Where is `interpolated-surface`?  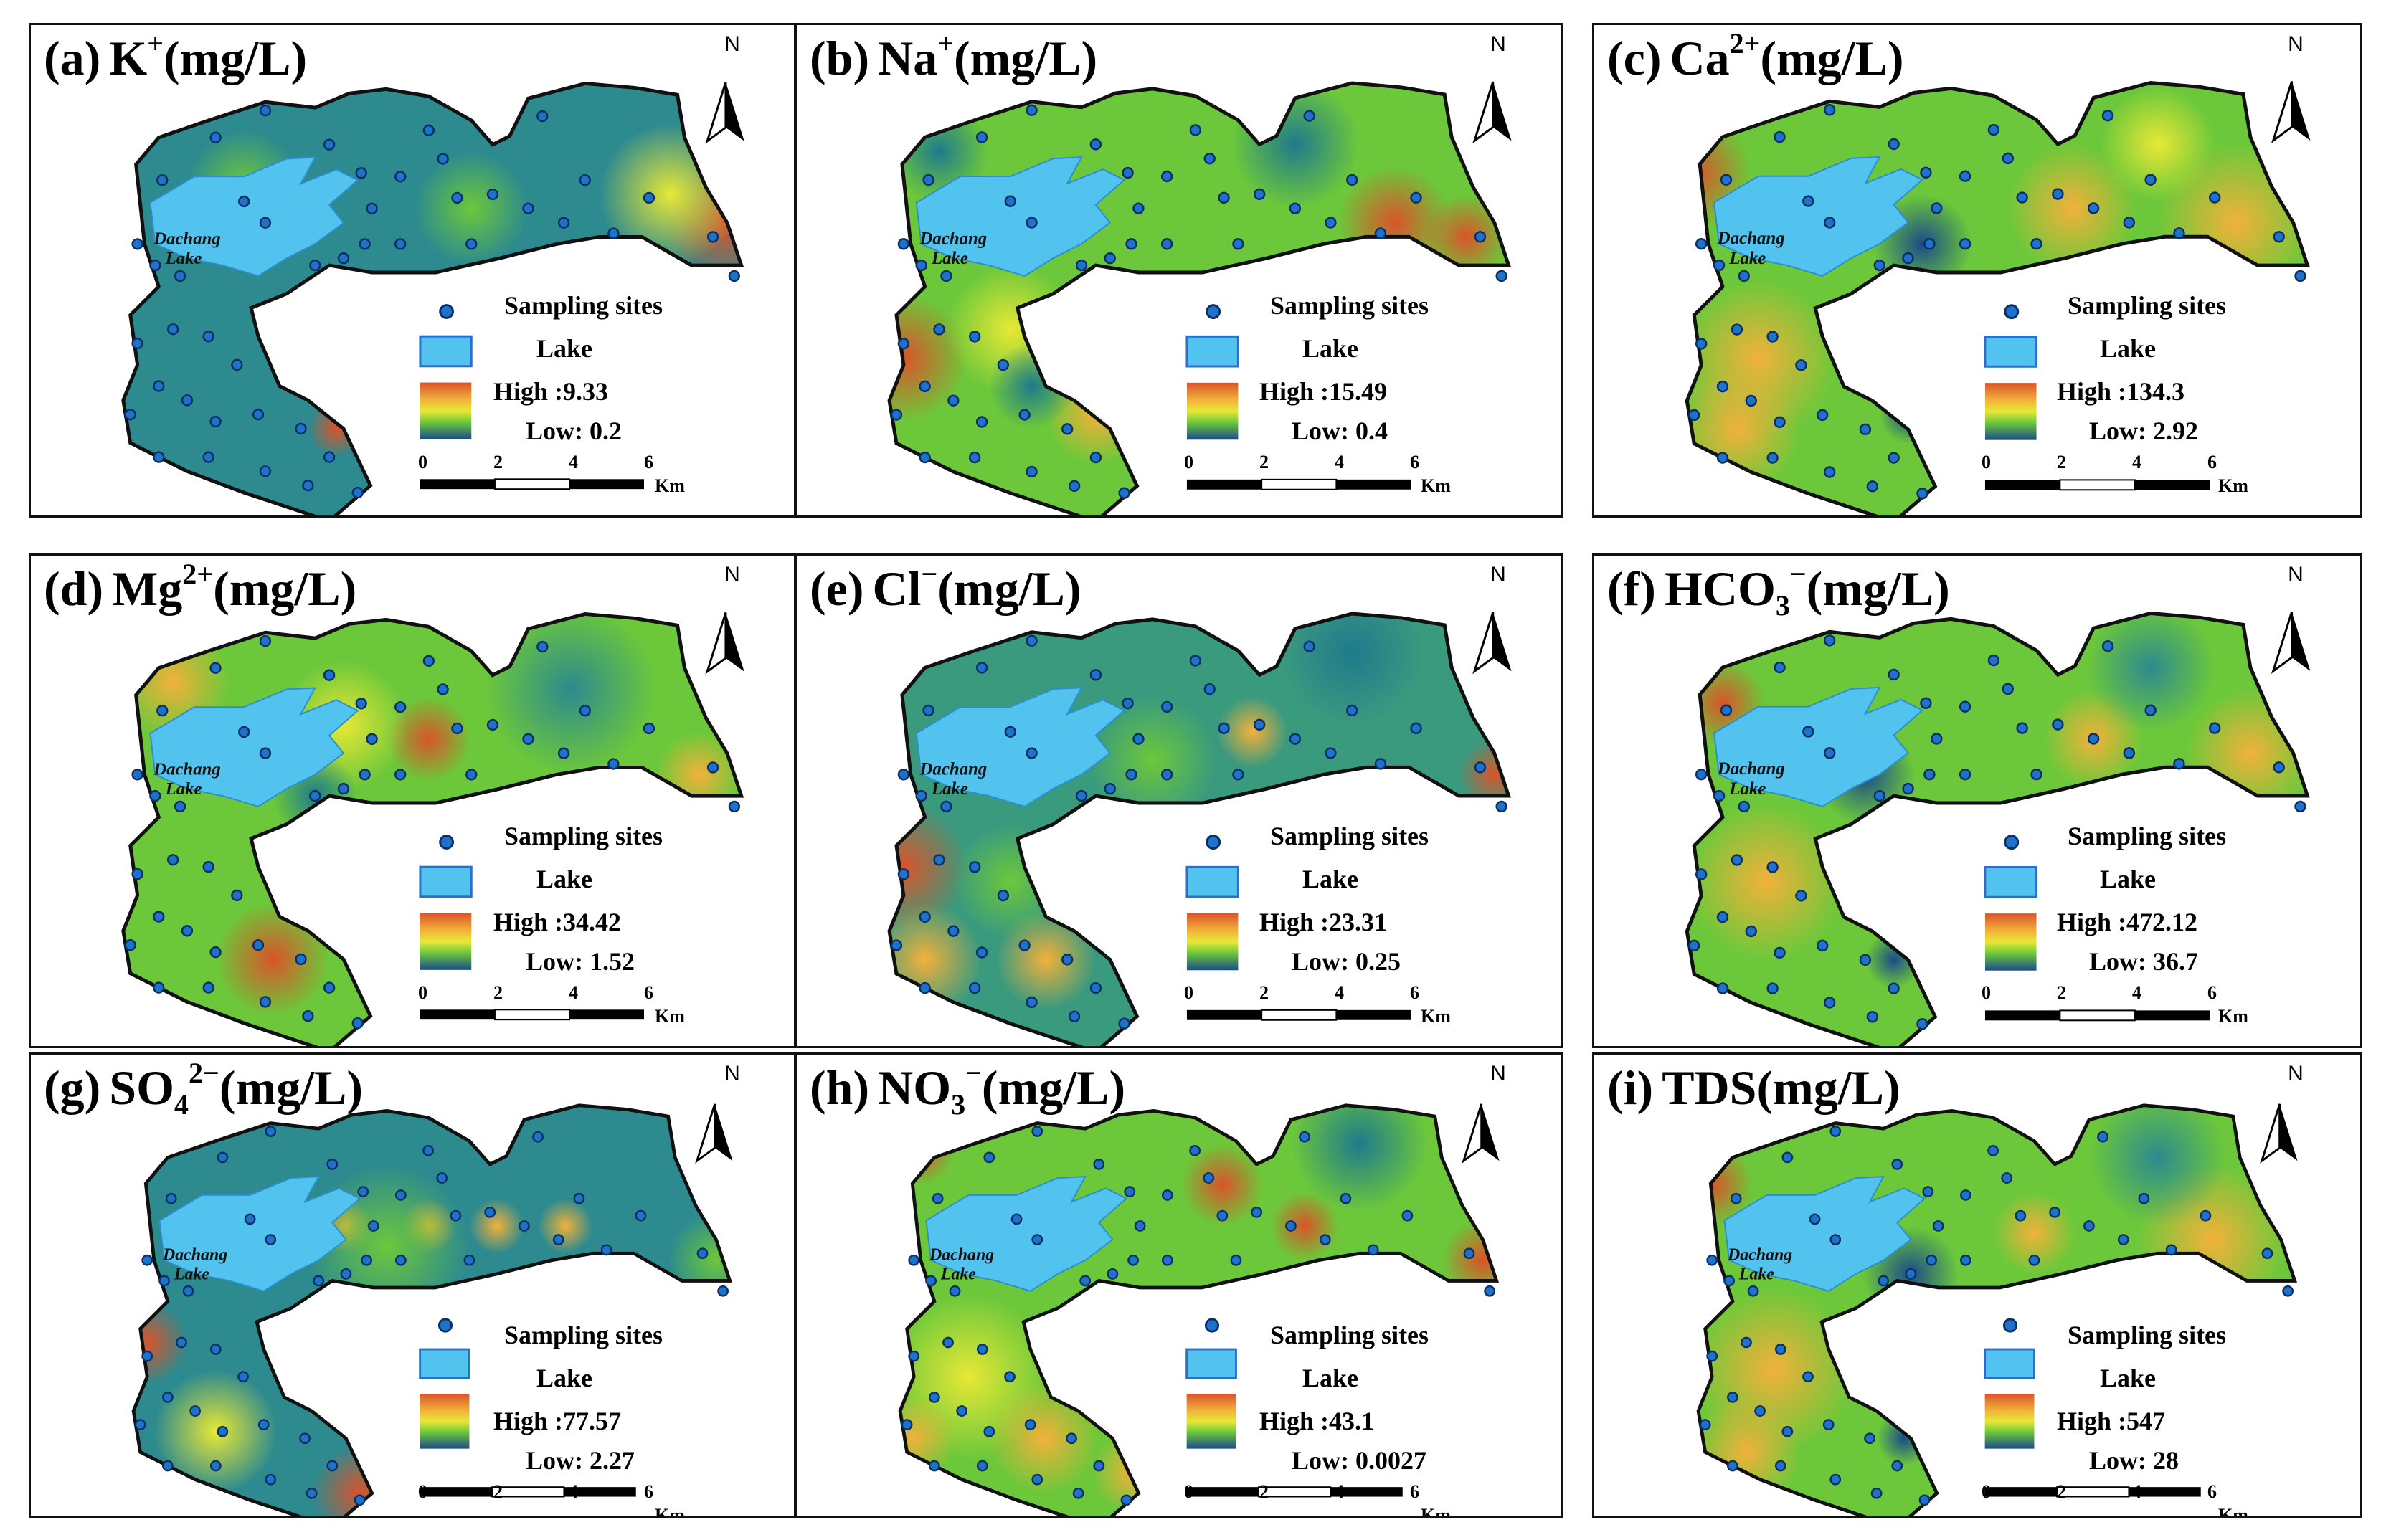 interpolated-surface is located at coordinates (432, 299).